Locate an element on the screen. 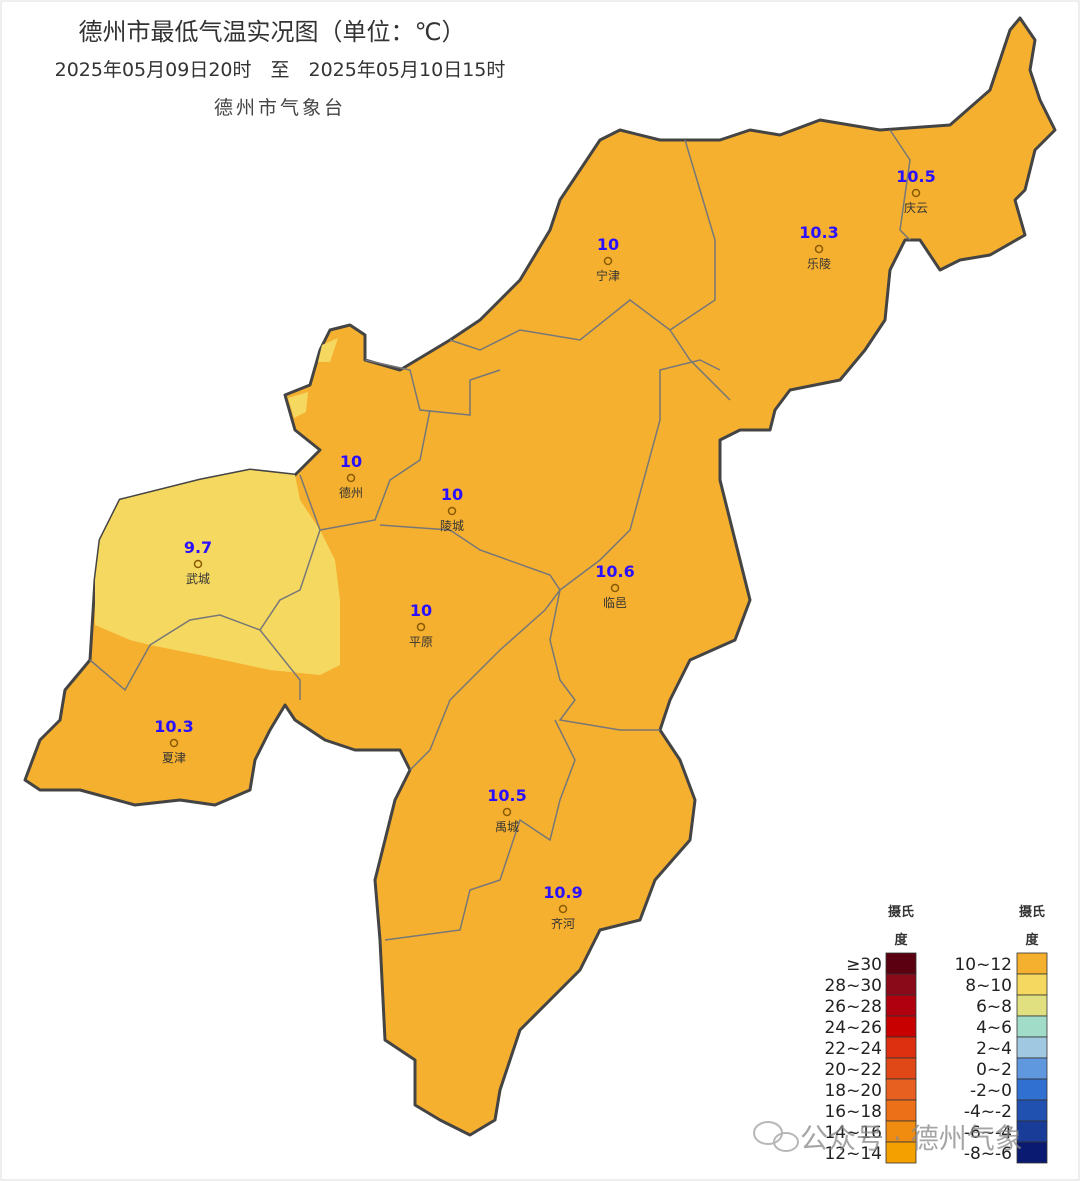  legend-label: 2~4 is located at coordinates (994, 1049).